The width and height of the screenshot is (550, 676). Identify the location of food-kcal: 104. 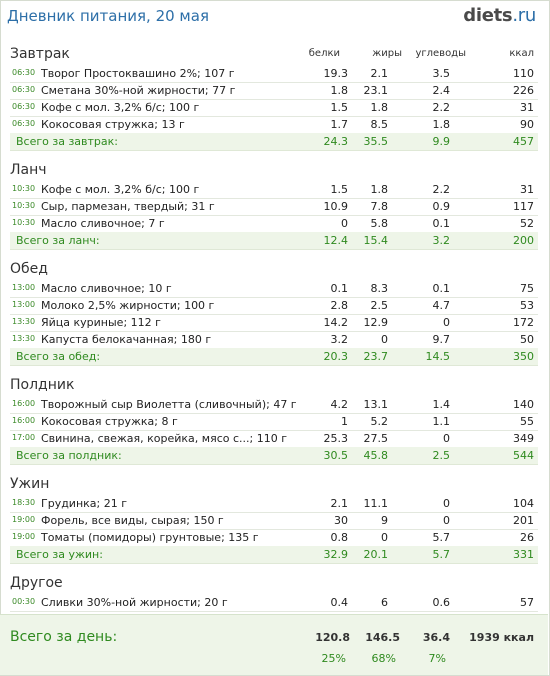
(523, 503).